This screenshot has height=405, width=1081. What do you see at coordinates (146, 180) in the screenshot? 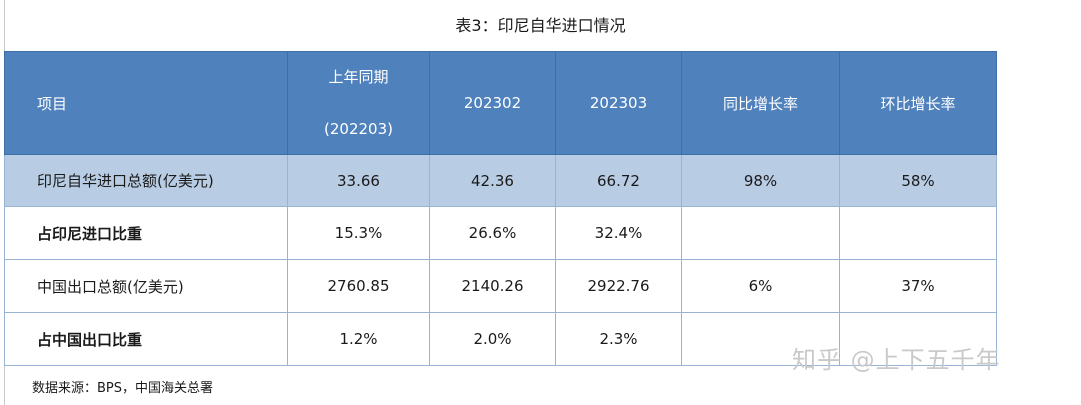
I see `row-label: 印尼自华进口总额(亿美元)` at bounding box center [146, 180].